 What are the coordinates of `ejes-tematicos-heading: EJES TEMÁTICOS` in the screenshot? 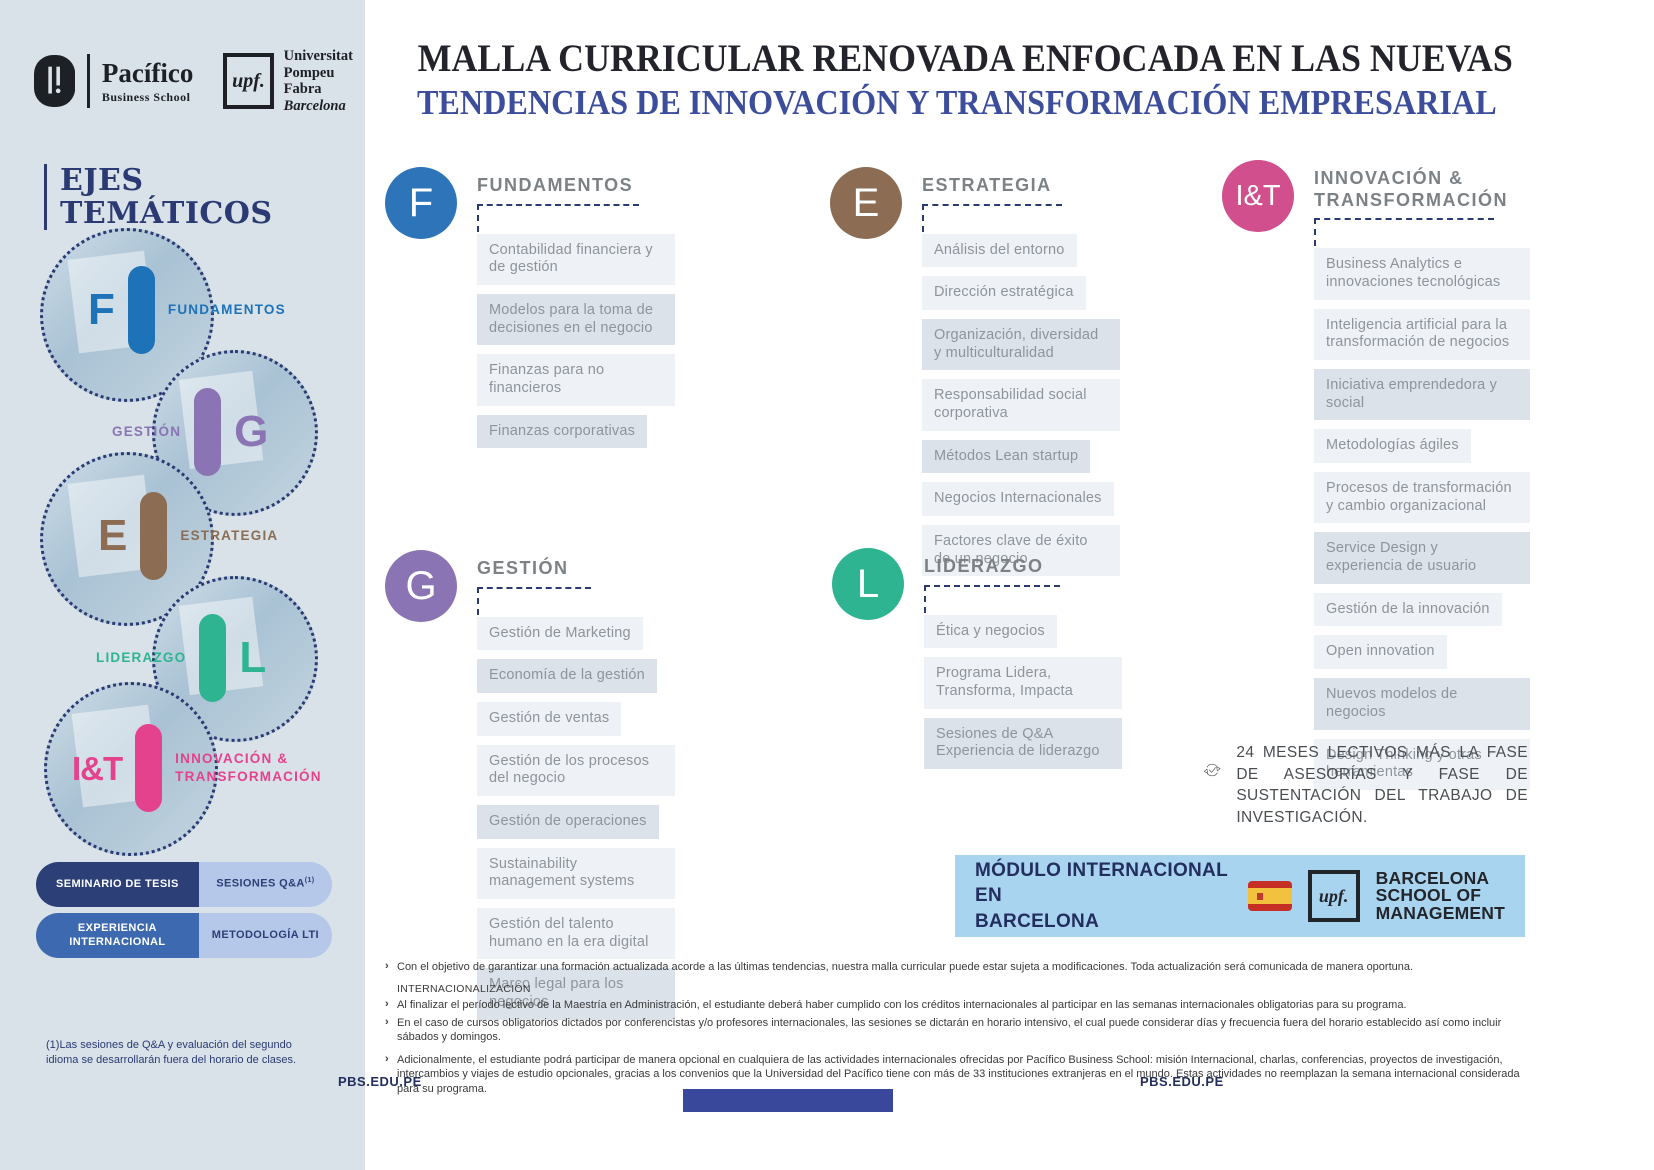 It's located at (158, 197).